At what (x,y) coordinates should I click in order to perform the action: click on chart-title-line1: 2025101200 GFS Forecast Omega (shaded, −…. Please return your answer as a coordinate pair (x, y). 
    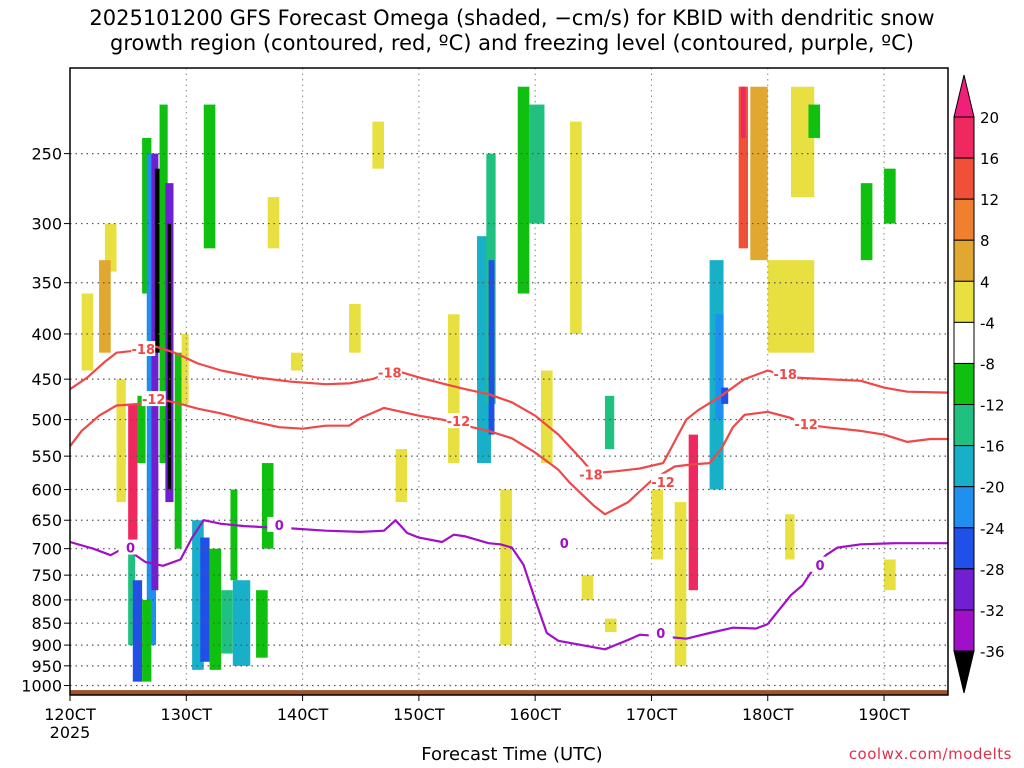
    Looking at the image, I should click on (512, 18).